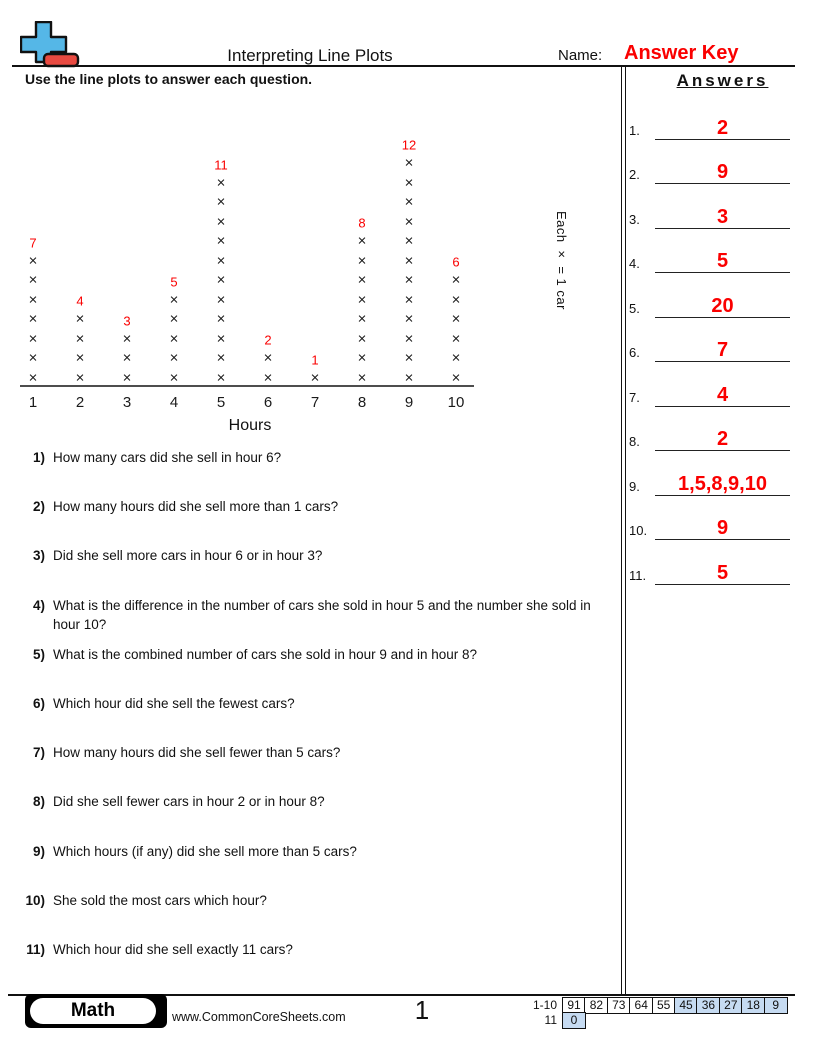 This screenshot has height=1056, width=816. Describe the element at coordinates (409, 402) in the screenshot. I see `axis-tick-label: 9` at that location.